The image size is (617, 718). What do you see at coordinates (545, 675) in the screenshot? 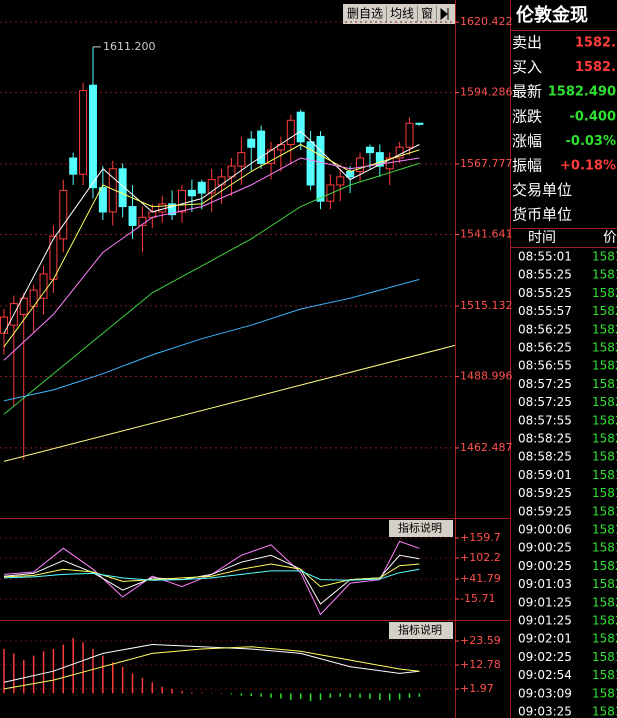
I see `tick-time: 09:02:54` at bounding box center [545, 675].